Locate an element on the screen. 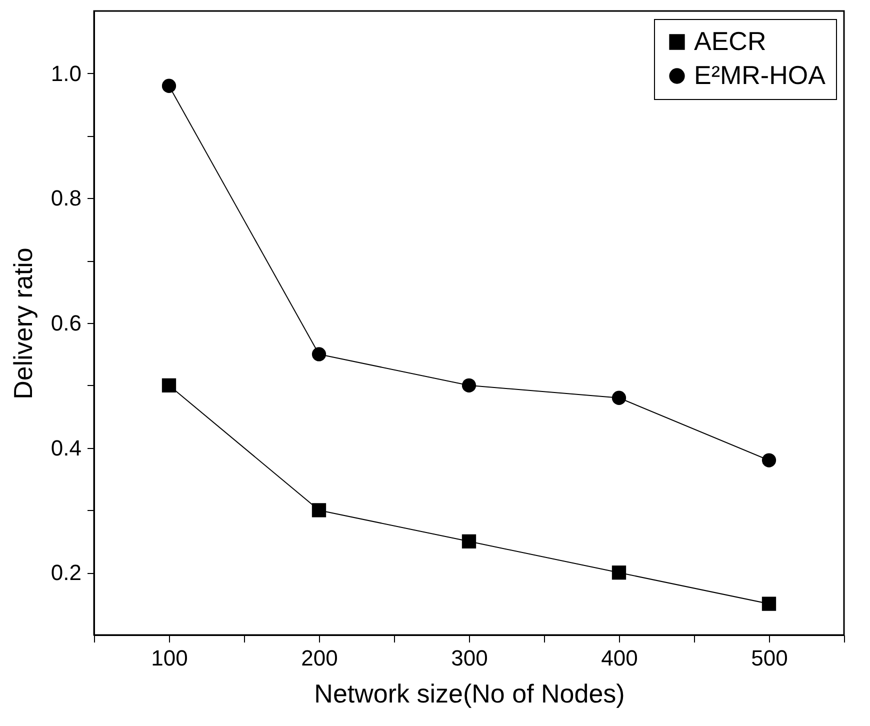 Image resolution: width=870 pixels, height=726 pixels. legend-label: E²MR-HOA is located at coordinates (760, 75).